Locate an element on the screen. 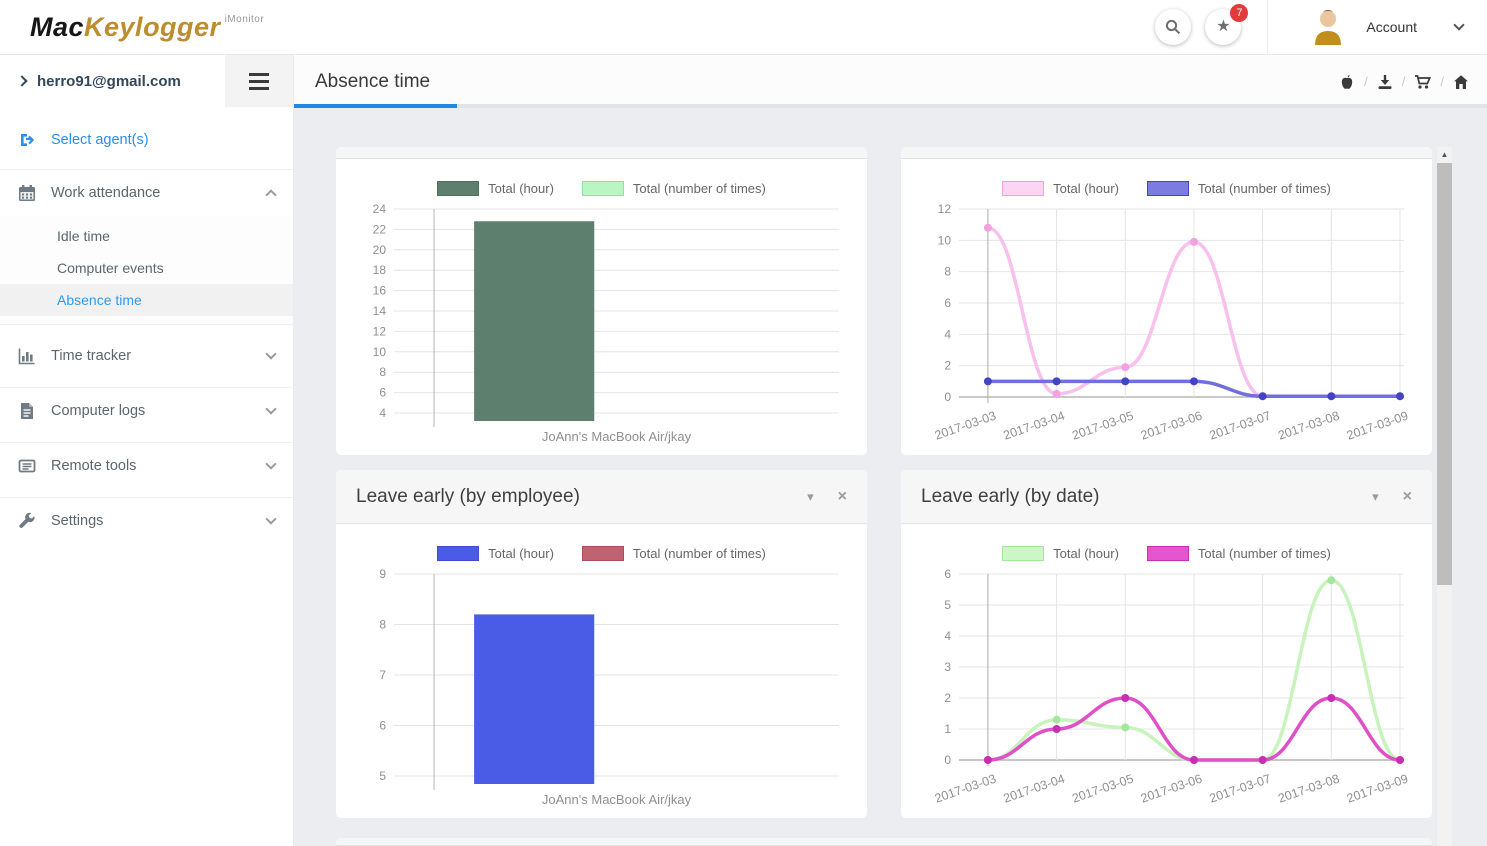 This screenshot has height=846, width=1487. x-tick-label: 2017-03-09 is located at coordinates (1377, 426).